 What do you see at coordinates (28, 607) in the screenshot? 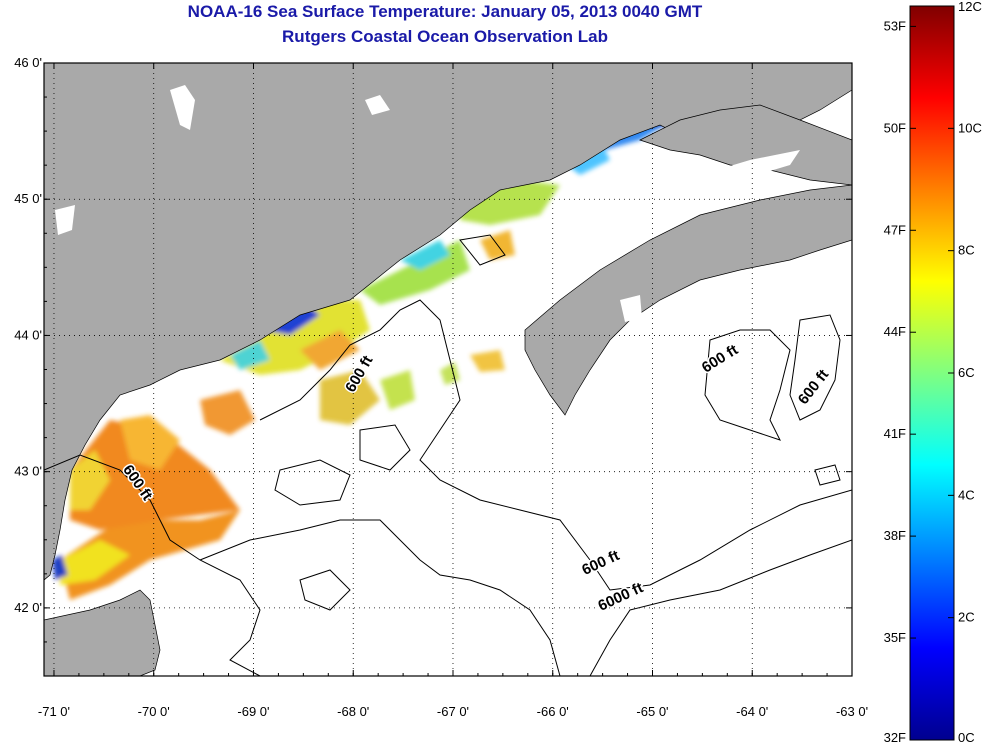
I see `lat-tick-label: 42 0'` at bounding box center [28, 607].